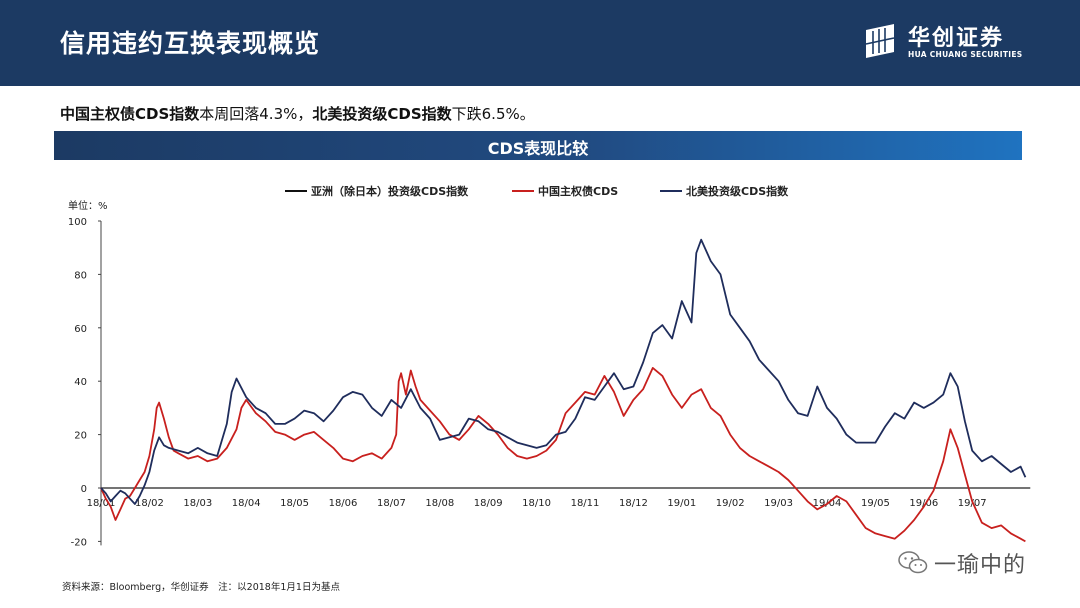 This screenshot has height=608, width=1080. I want to click on chart-banner: CDS表现比较, so click(538, 145).